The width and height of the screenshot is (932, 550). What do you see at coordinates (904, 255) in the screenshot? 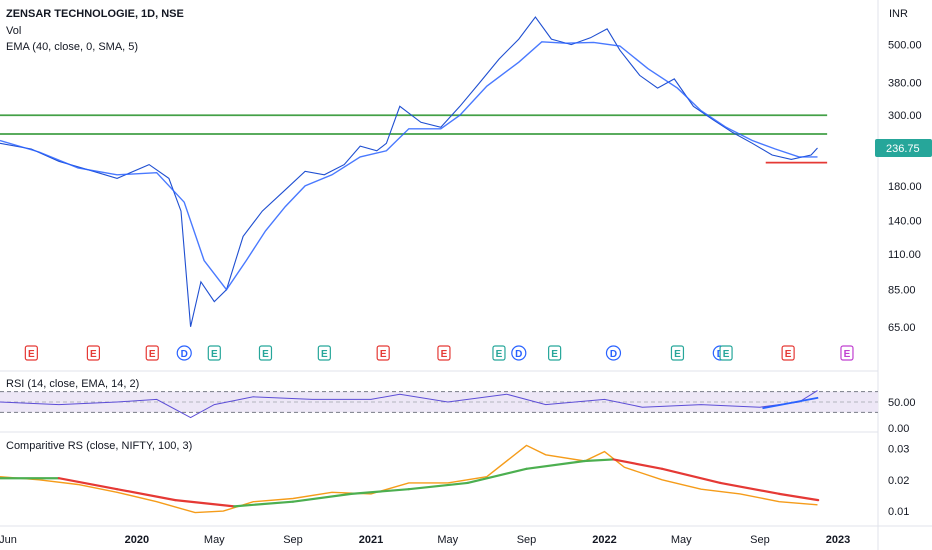
I see `price-axis-tick: 110.00` at bounding box center [904, 255].